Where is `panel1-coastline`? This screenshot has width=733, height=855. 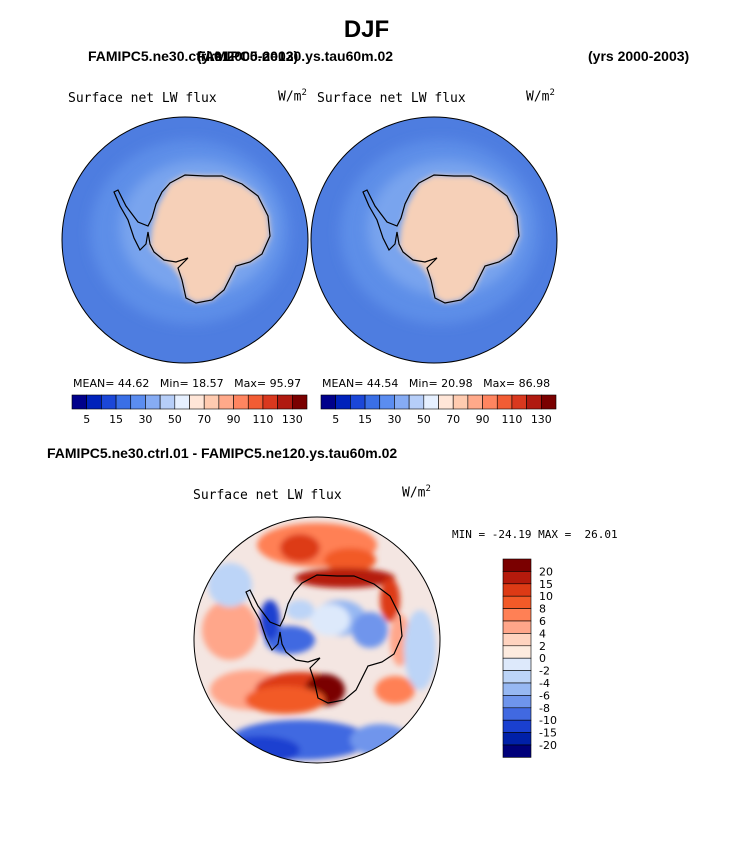
panel1-coastline is located at coordinates (192, 239).